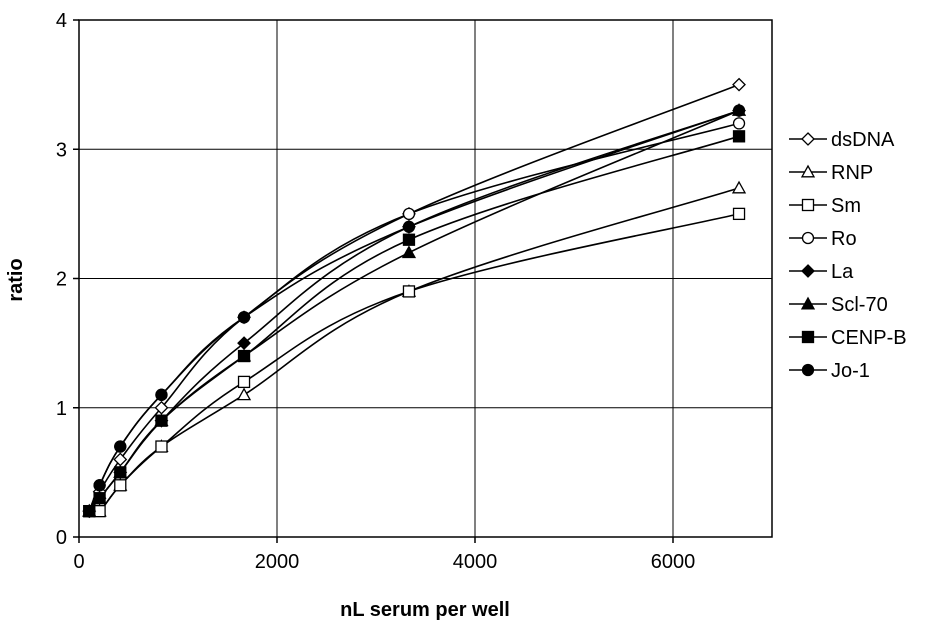  Describe the element at coordinates (852, 173) in the screenshot. I see `legend-label: RNP` at that location.